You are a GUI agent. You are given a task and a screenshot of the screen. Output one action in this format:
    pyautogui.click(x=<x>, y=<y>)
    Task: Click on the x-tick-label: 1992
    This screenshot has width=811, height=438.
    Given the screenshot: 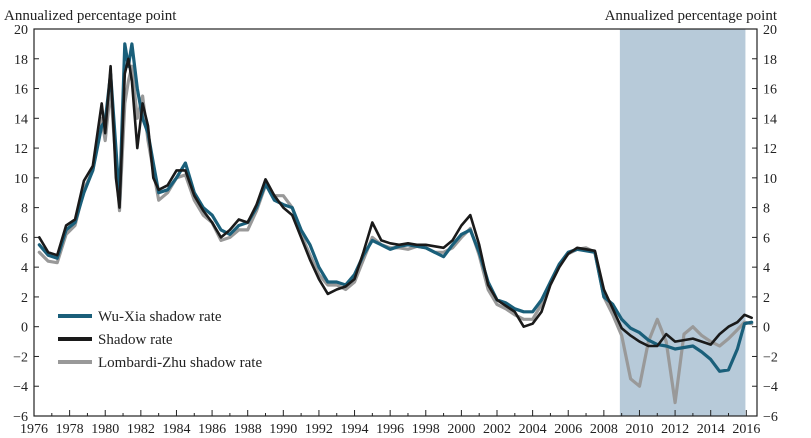 What is the action you would take?
    pyautogui.click(x=319, y=429)
    